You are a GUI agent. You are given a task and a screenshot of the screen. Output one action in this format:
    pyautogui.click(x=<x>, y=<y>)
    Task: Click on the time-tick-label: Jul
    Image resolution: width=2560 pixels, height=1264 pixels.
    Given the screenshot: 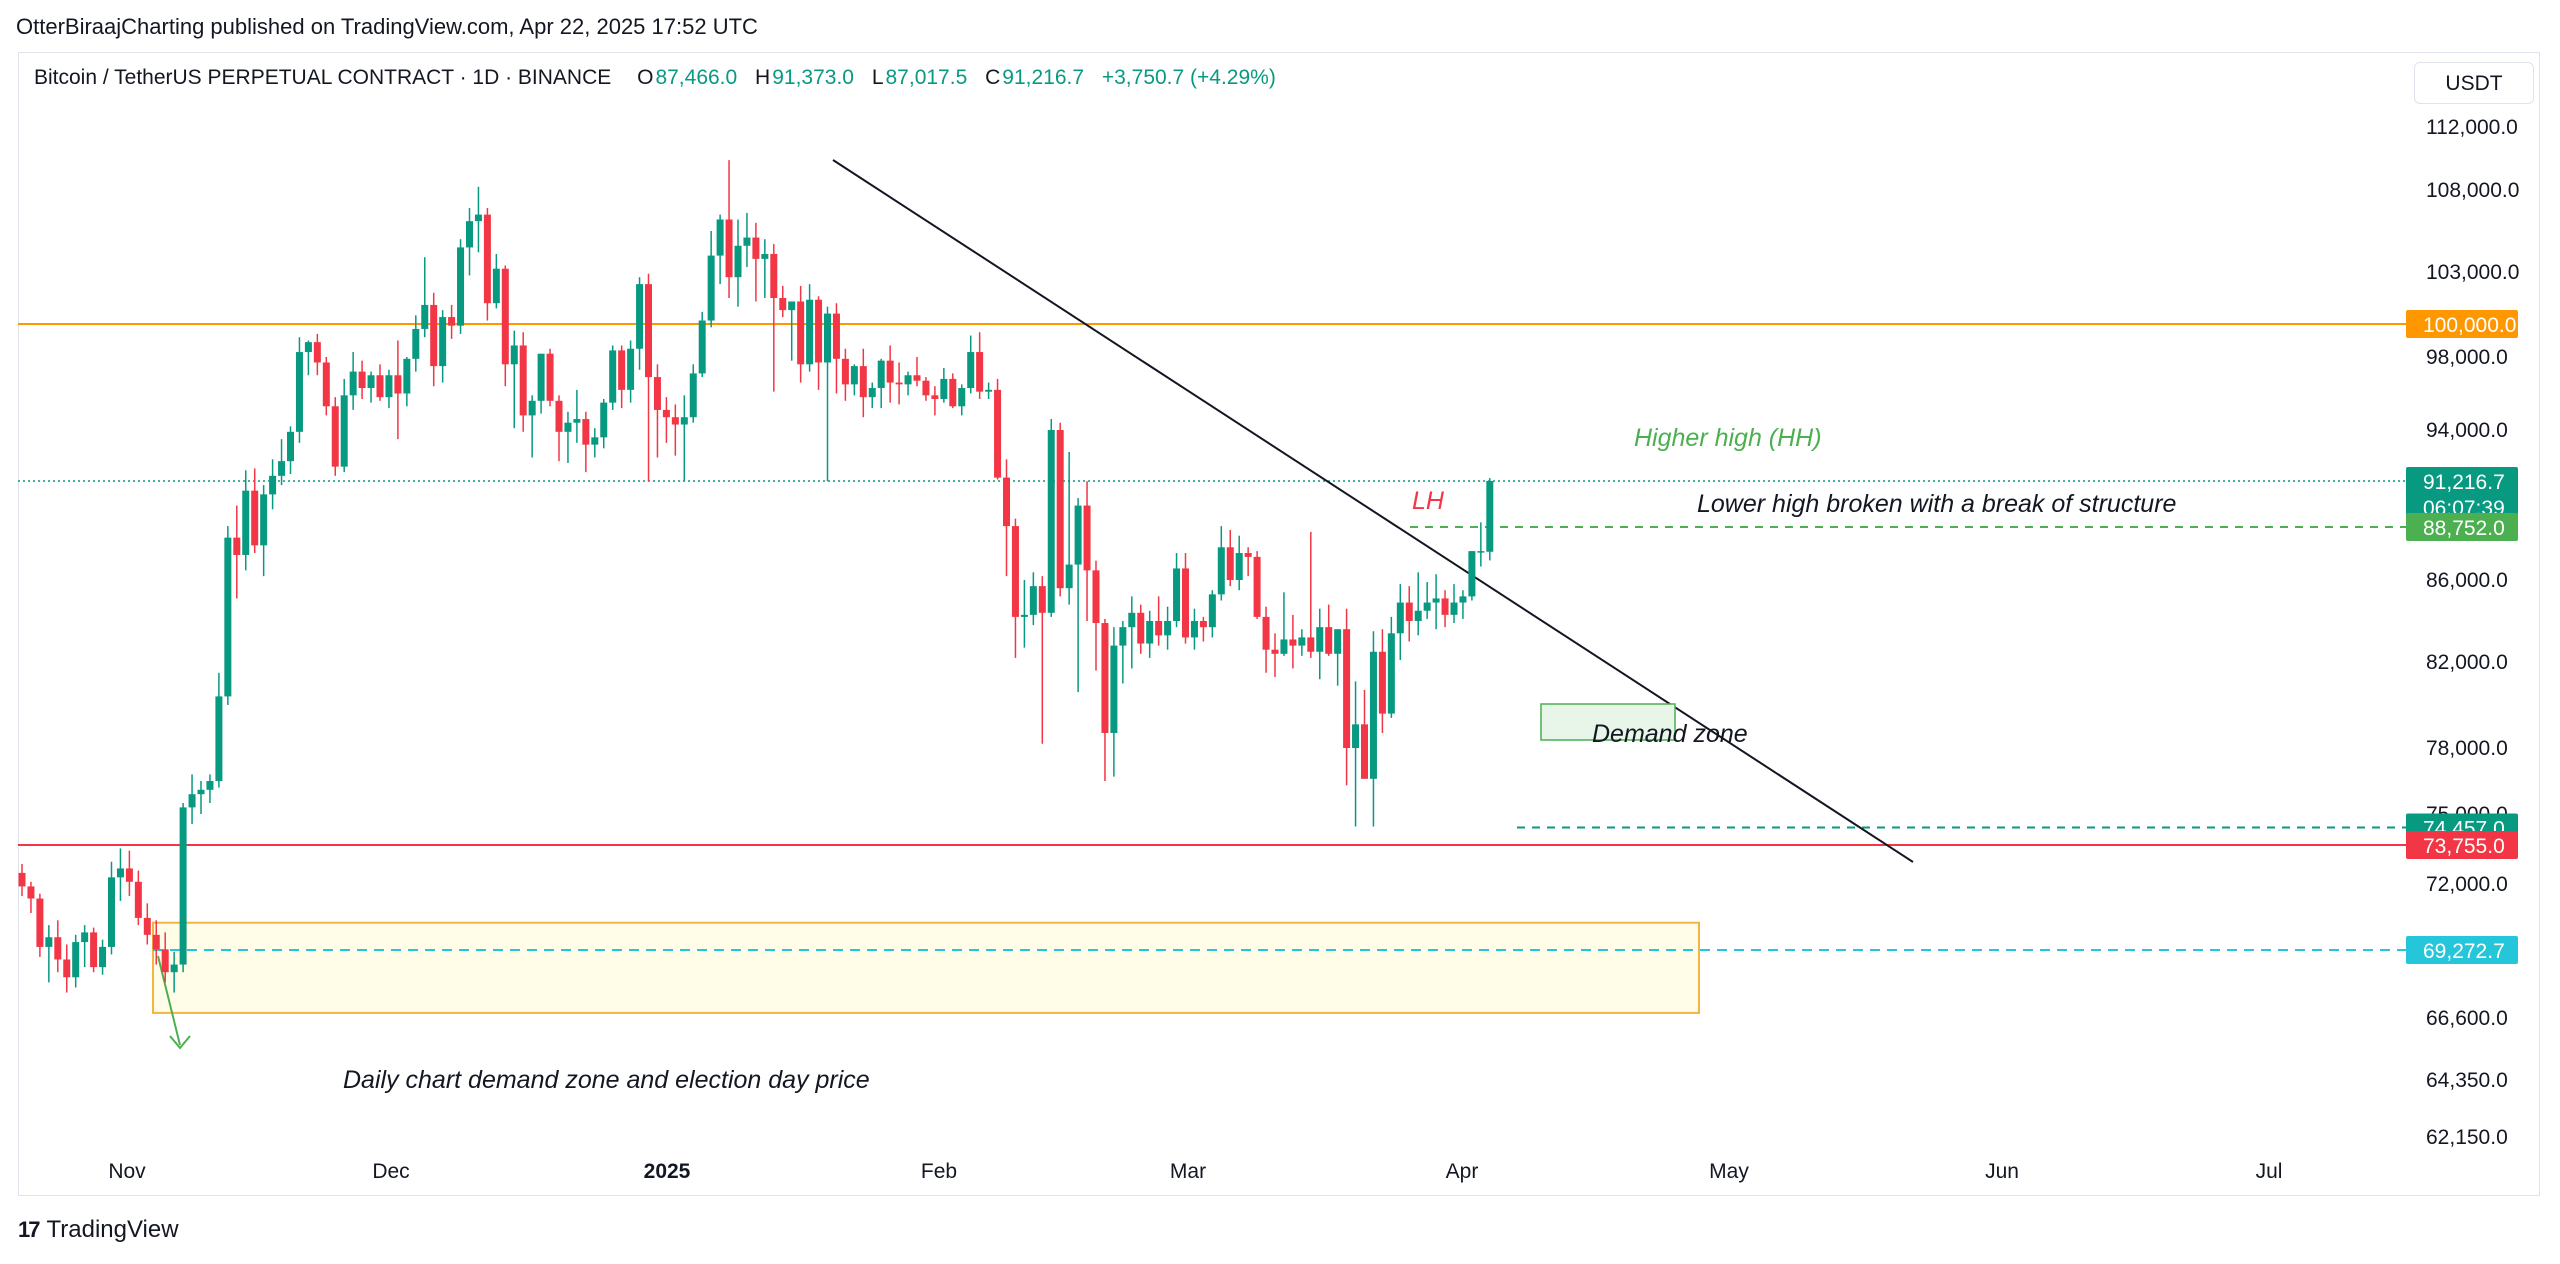 What is the action you would take?
    pyautogui.click(x=2269, y=1171)
    